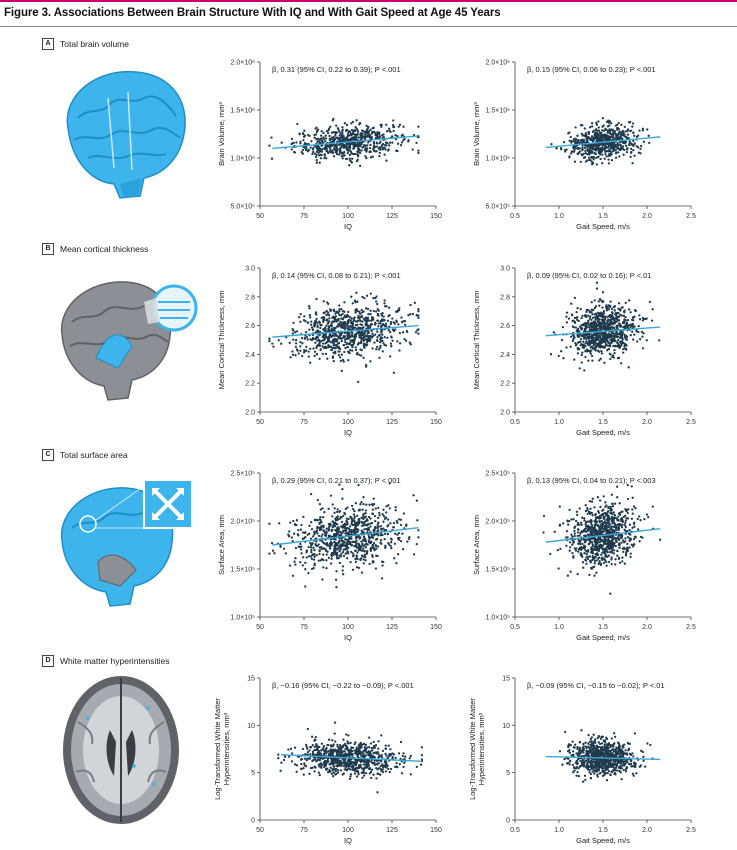  What do you see at coordinates (392, 830) in the screenshot?
I see `x-tick-label: 125` at bounding box center [392, 830].